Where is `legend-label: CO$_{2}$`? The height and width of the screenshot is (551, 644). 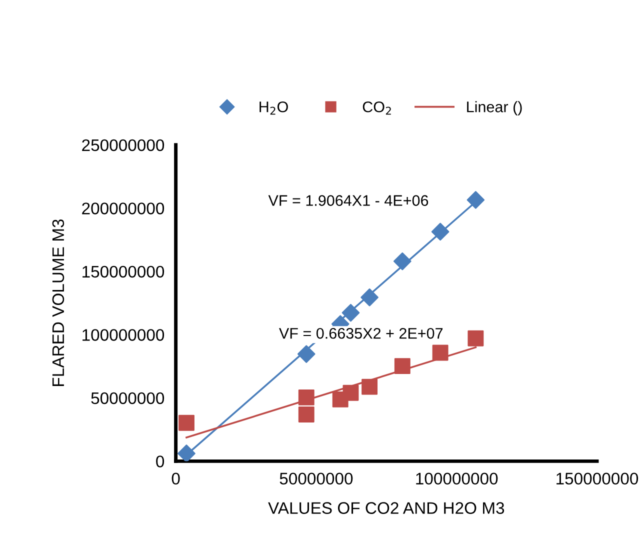 legend-label: CO$_{2}$ is located at coordinates (376, 108).